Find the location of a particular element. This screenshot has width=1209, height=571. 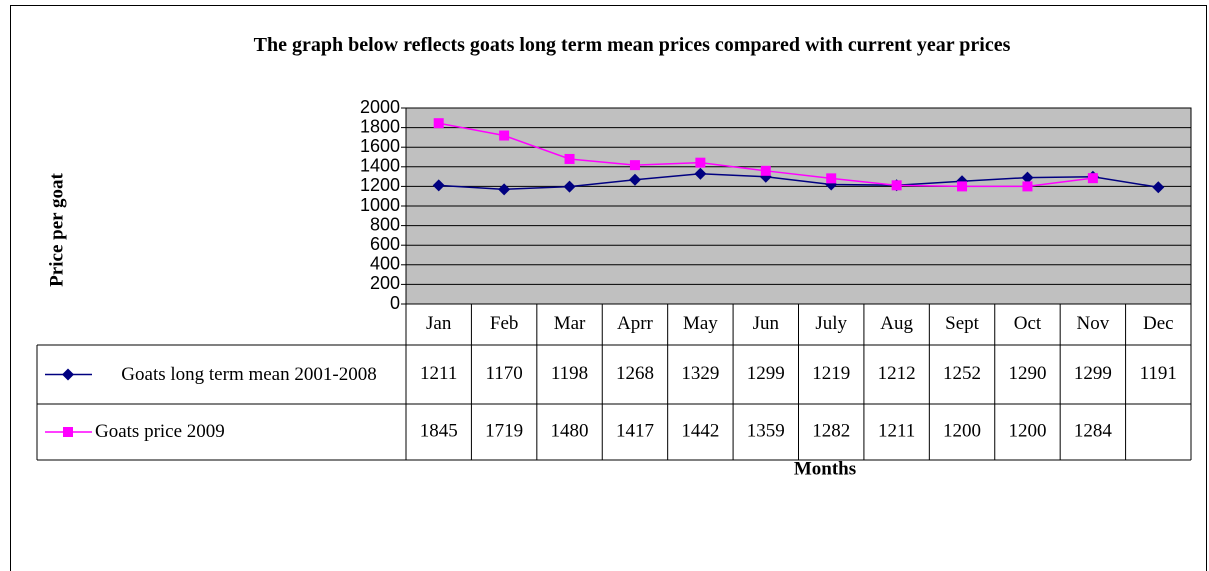

x-tick-label: Feb is located at coordinates (504, 323).